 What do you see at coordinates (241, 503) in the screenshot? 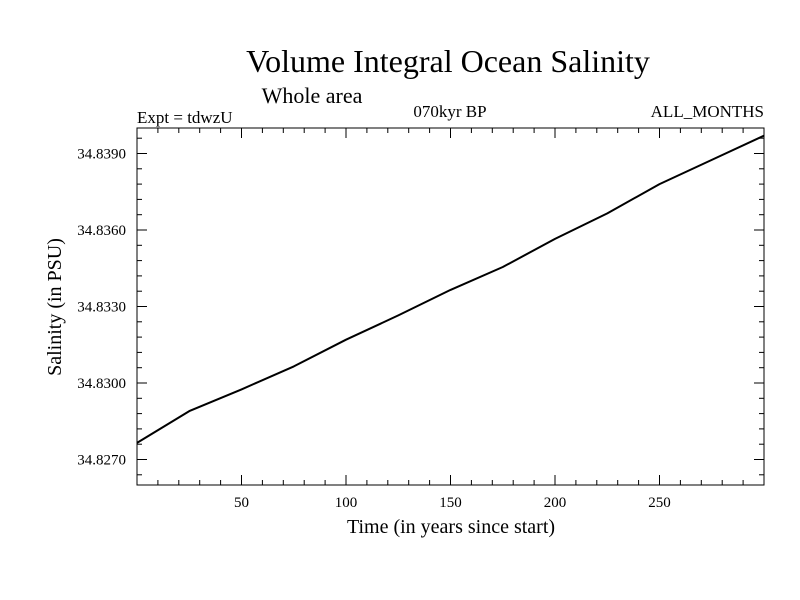
I see `x-tick-label: 50` at bounding box center [241, 503].